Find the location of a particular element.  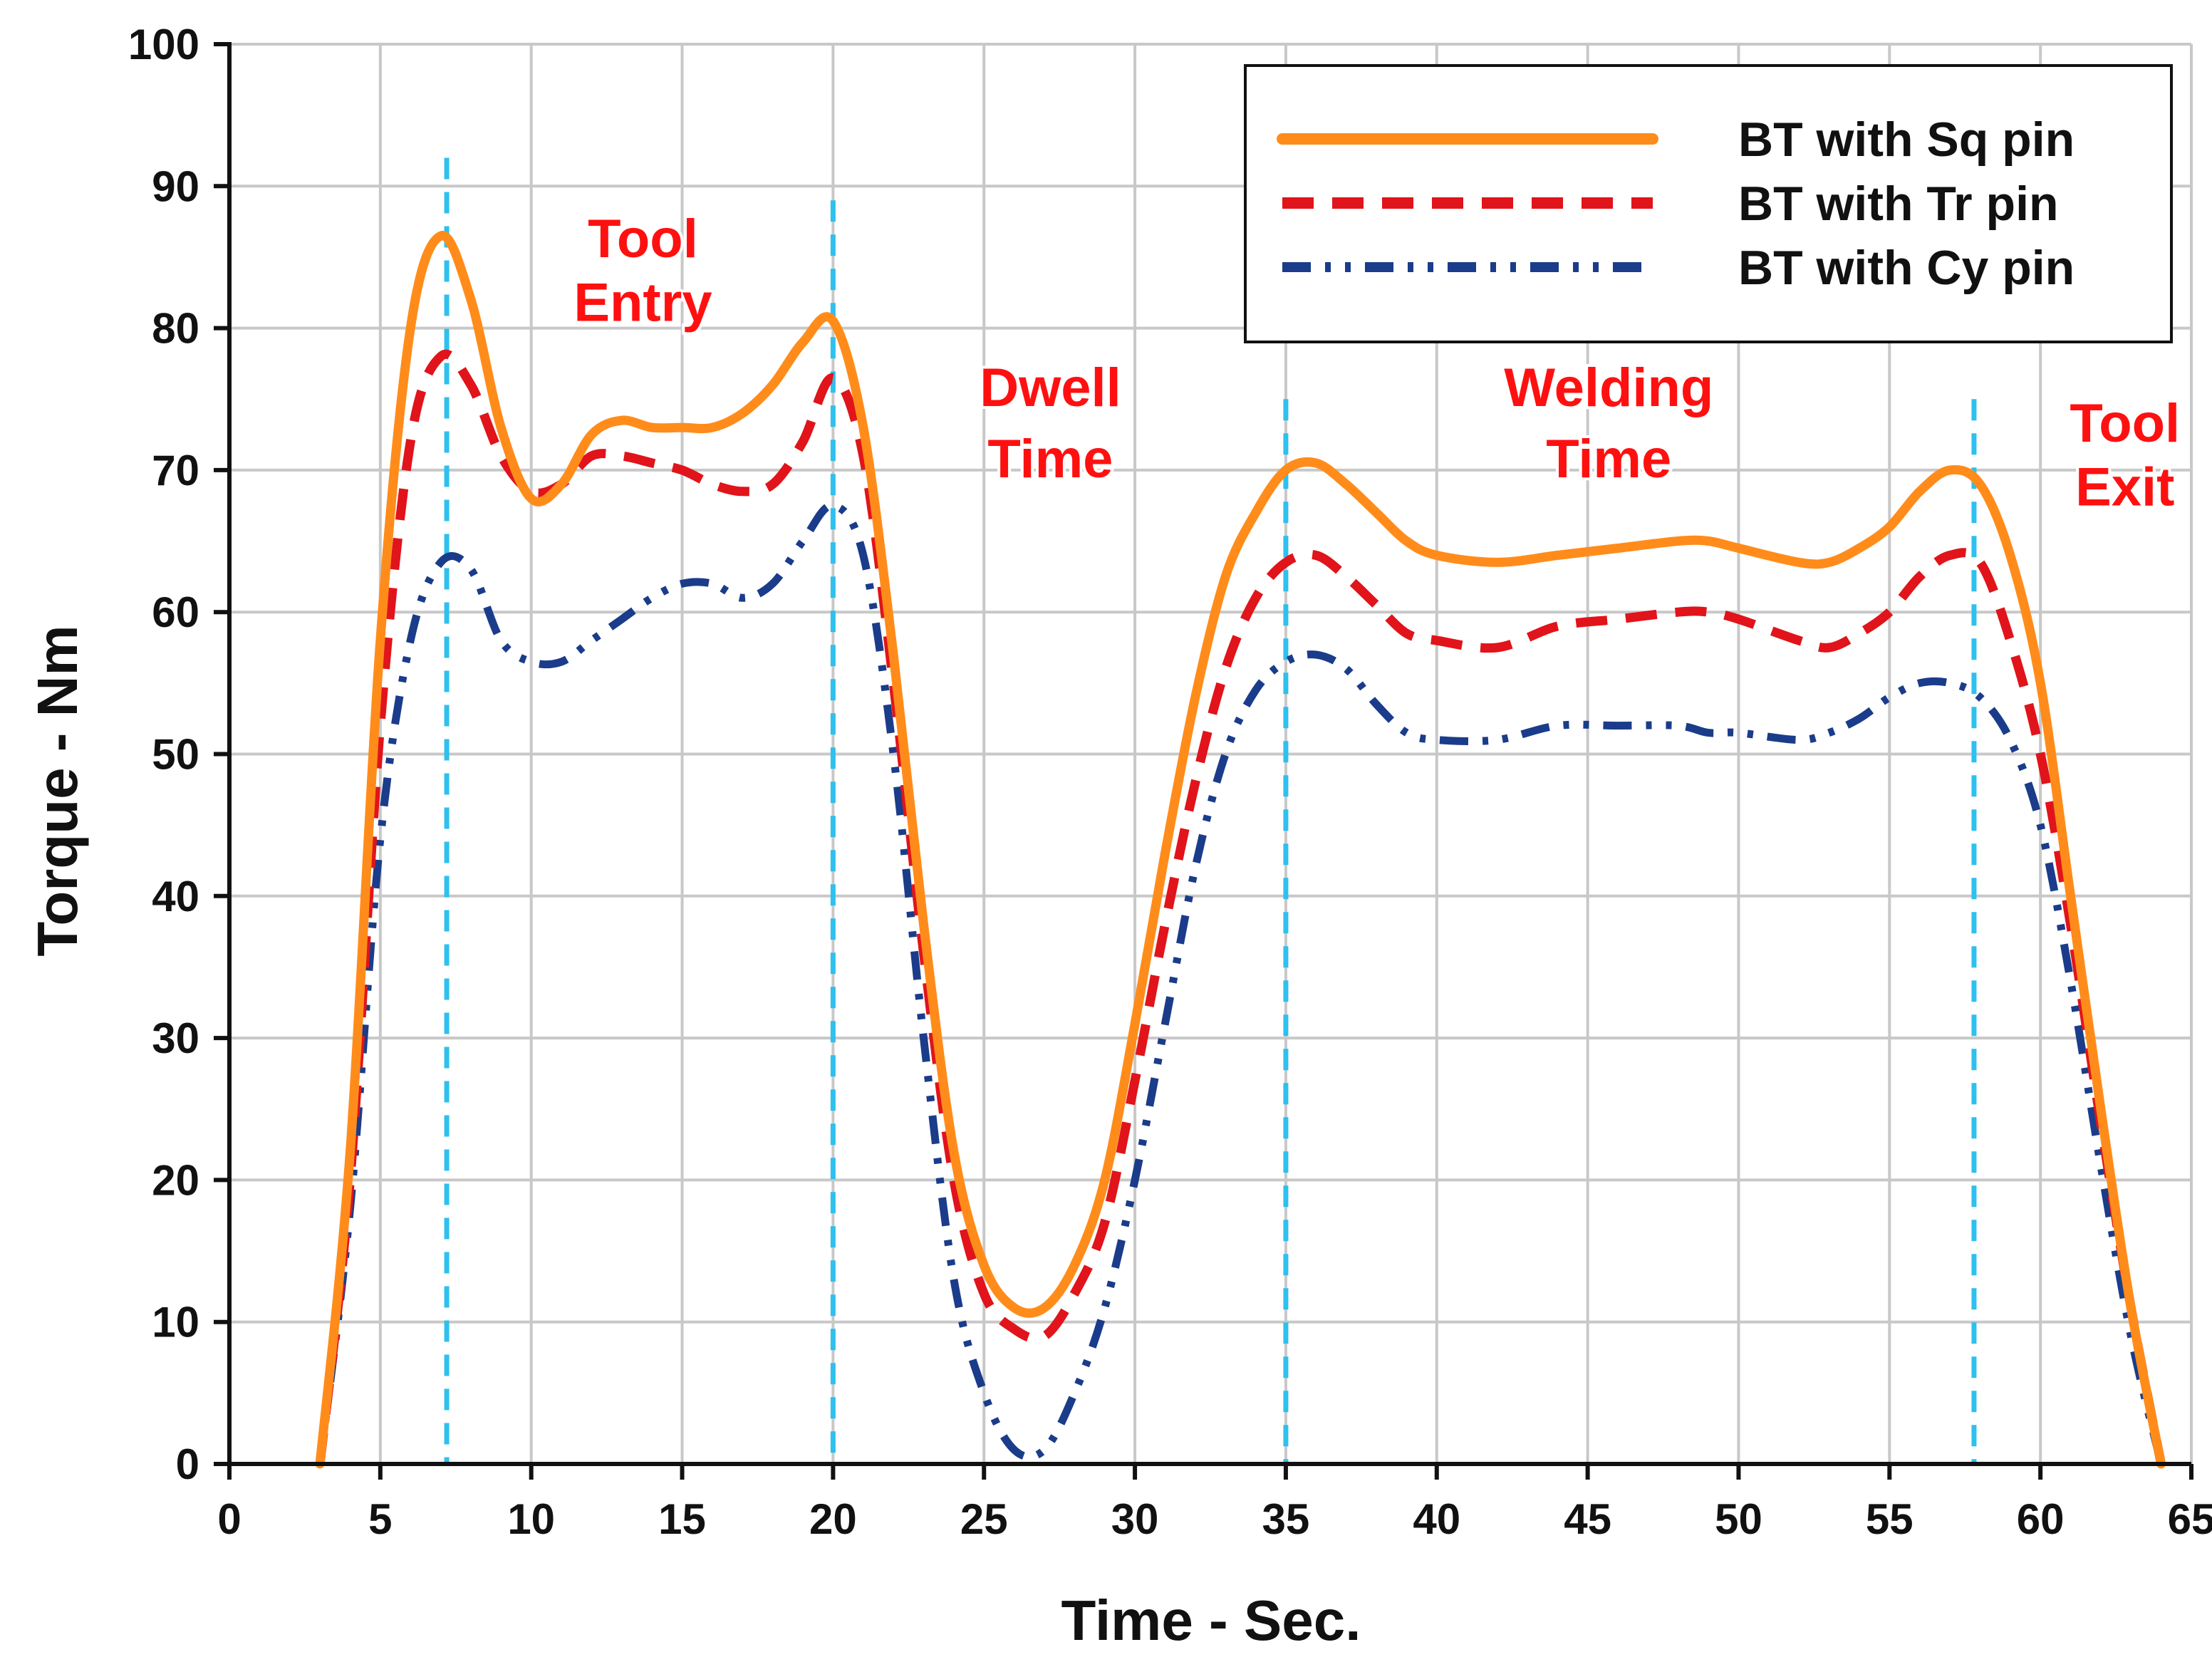

x-tick-label: 15 is located at coordinates (682, 1519).